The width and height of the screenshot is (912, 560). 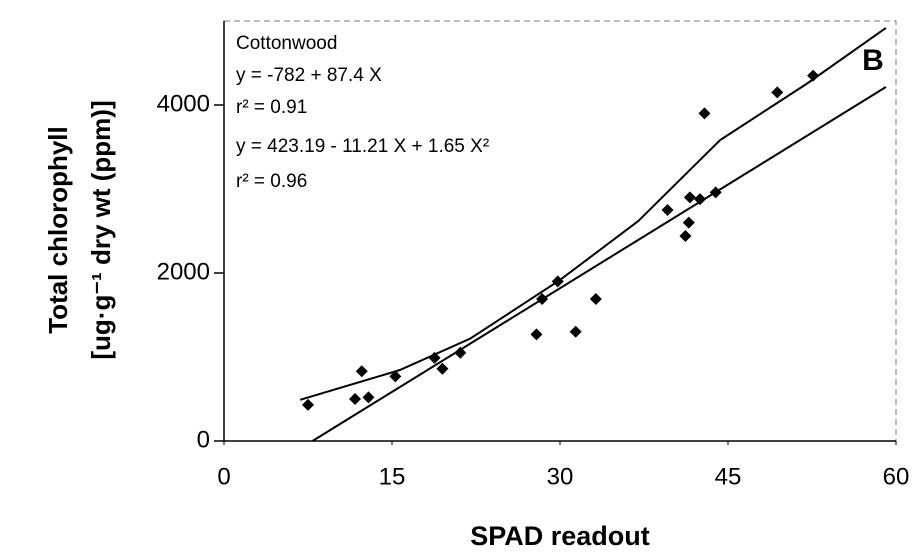 What do you see at coordinates (873, 60) in the screenshot?
I see `panel-label: B` at bounding box center [873, 60].